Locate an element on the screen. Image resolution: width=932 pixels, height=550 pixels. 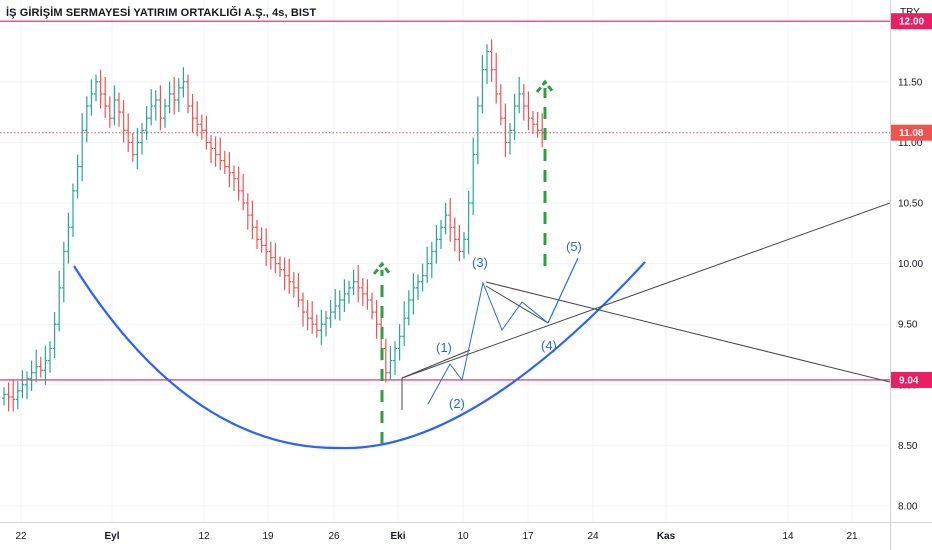
wave-path is located at coordinates (488, 343).